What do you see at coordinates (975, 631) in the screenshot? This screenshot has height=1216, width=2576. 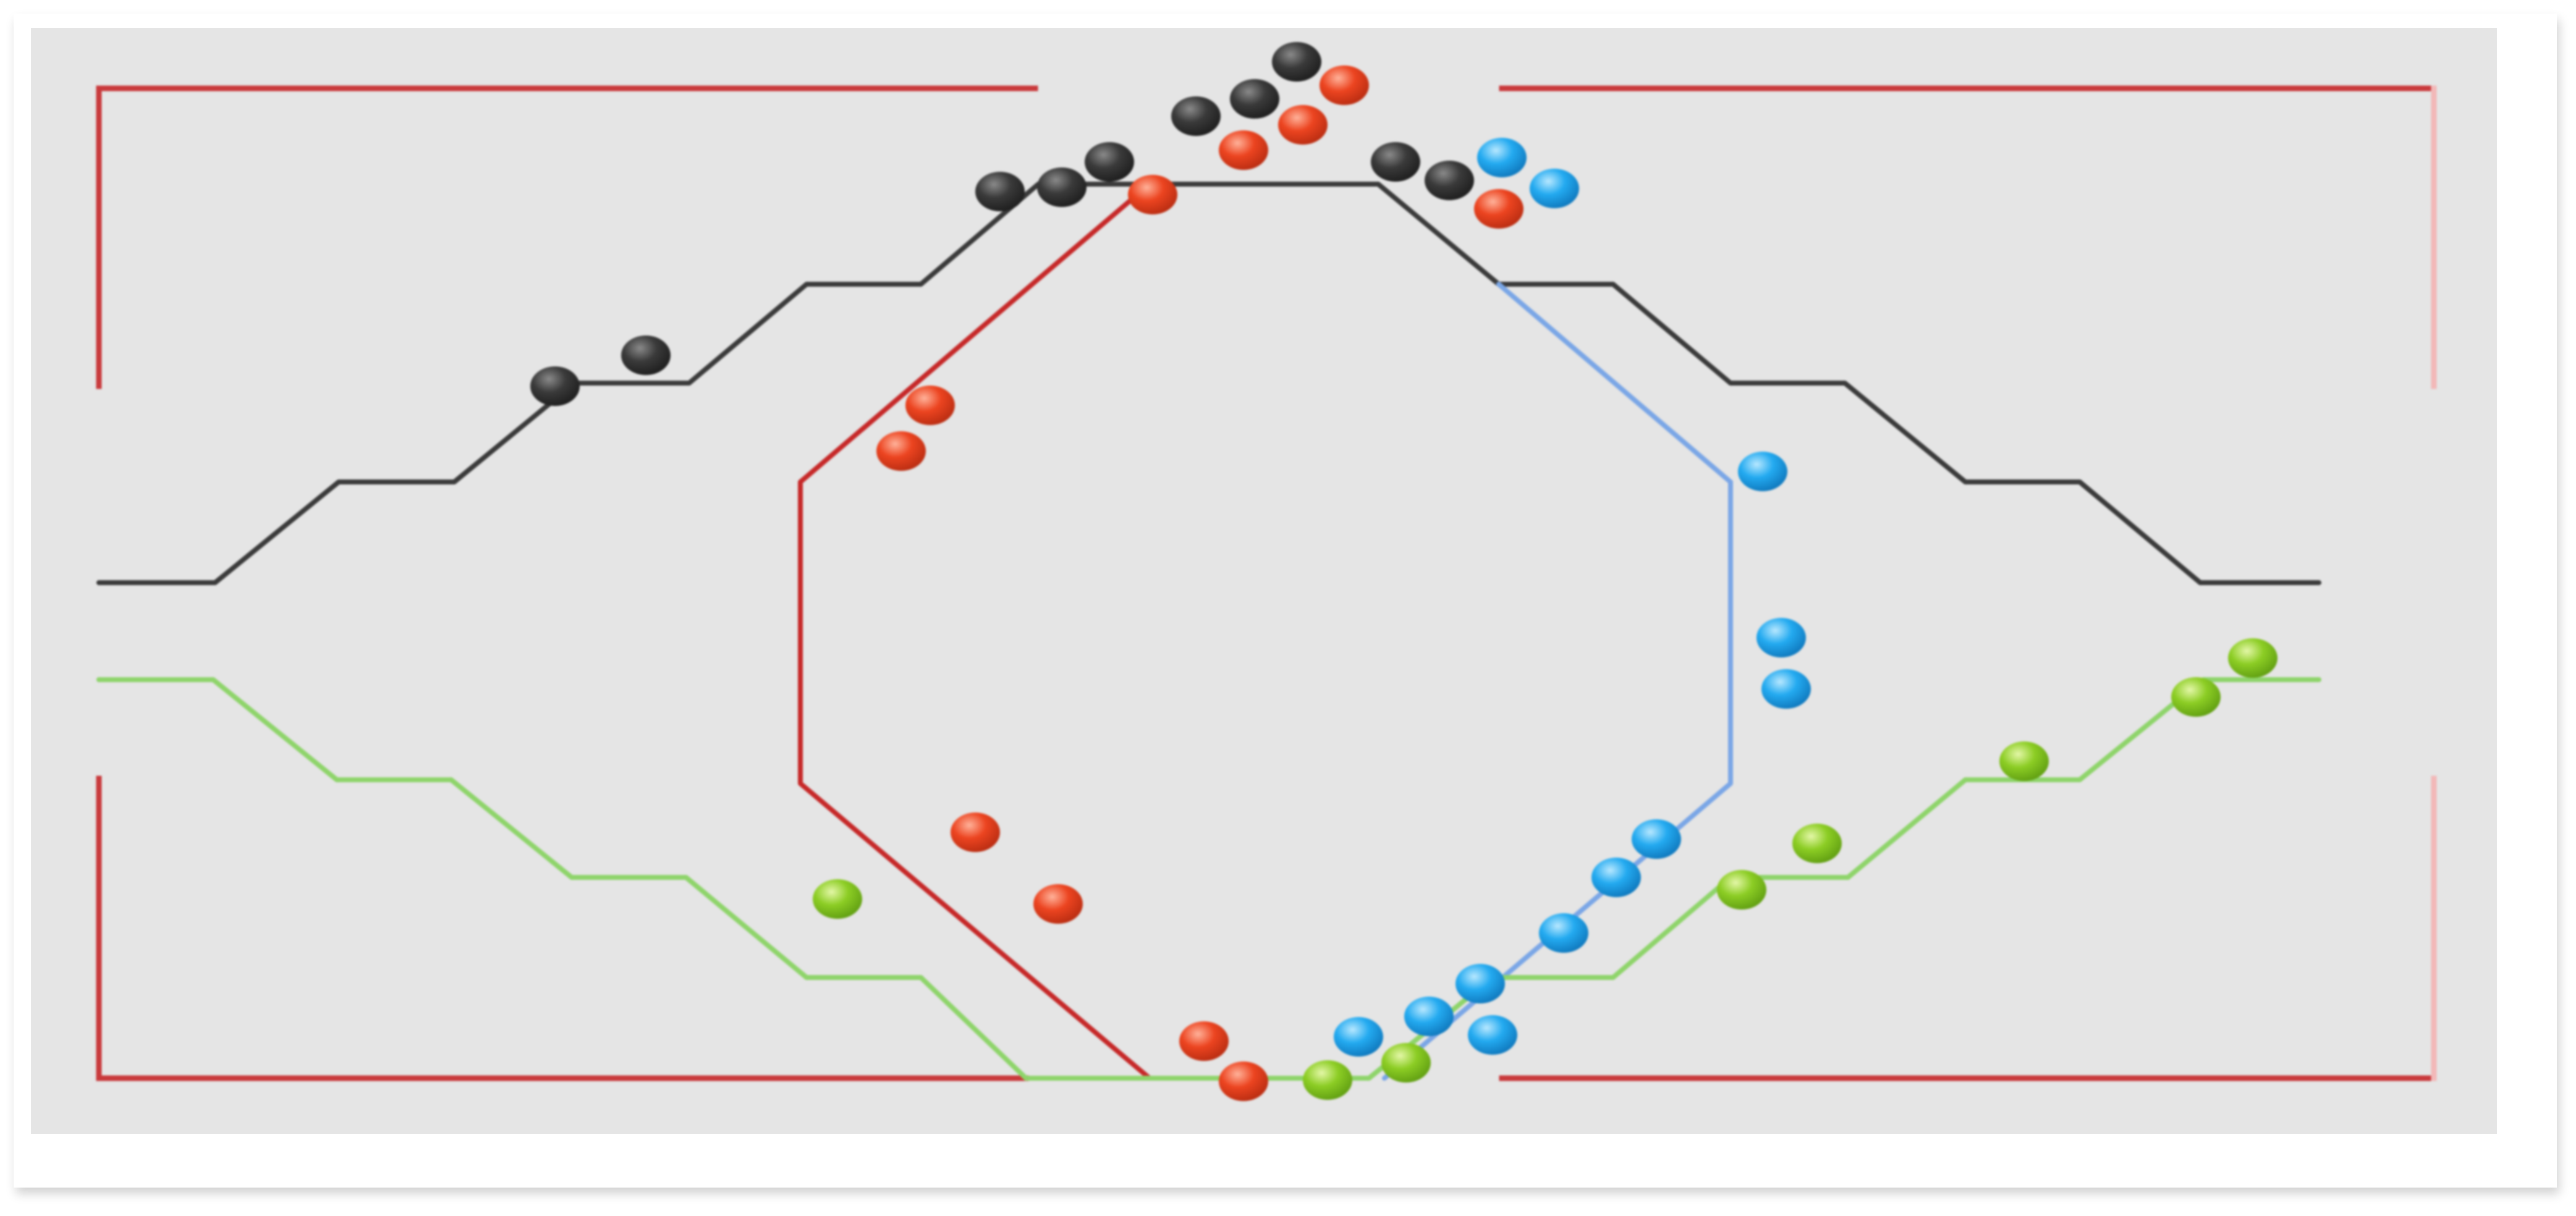 I see `red-track` at bounding box center [975, 631].